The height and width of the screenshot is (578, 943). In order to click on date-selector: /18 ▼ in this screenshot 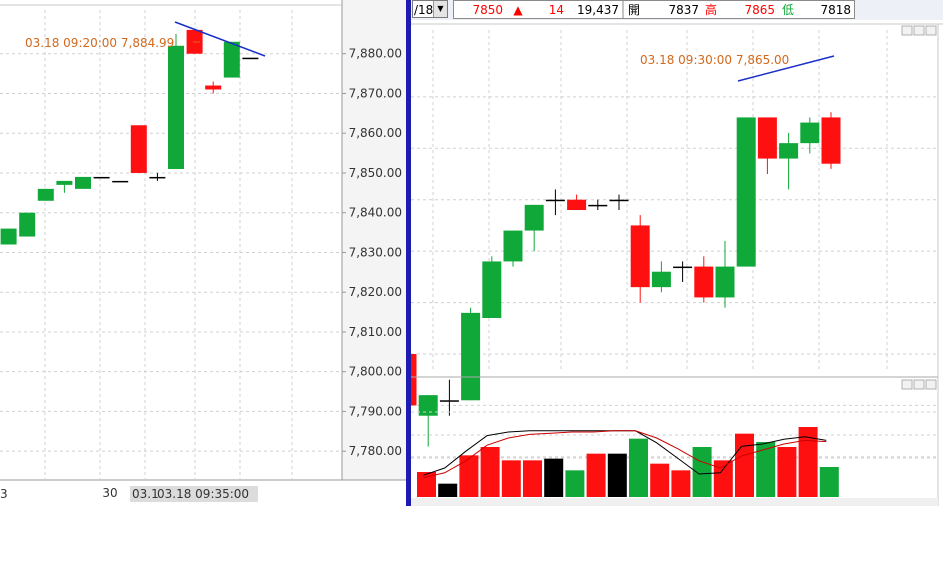, I will do `click(430, 9)`.